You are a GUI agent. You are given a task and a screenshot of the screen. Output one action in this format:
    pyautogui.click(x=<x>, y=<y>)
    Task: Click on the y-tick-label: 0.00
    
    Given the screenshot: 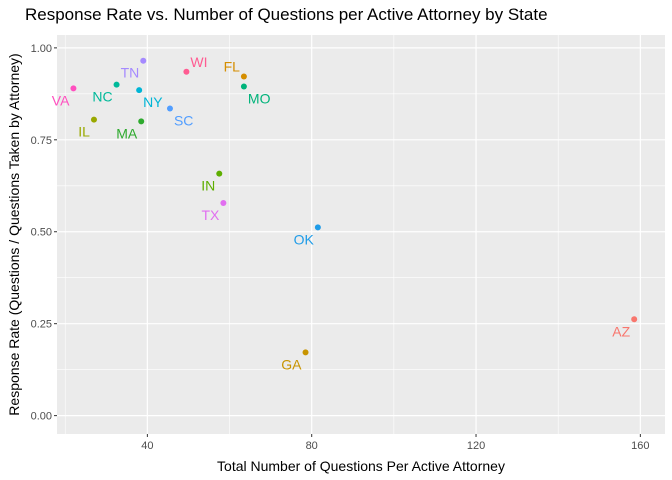 What is the action you would take?
    pyautogui.click(x=41, y=417)
    